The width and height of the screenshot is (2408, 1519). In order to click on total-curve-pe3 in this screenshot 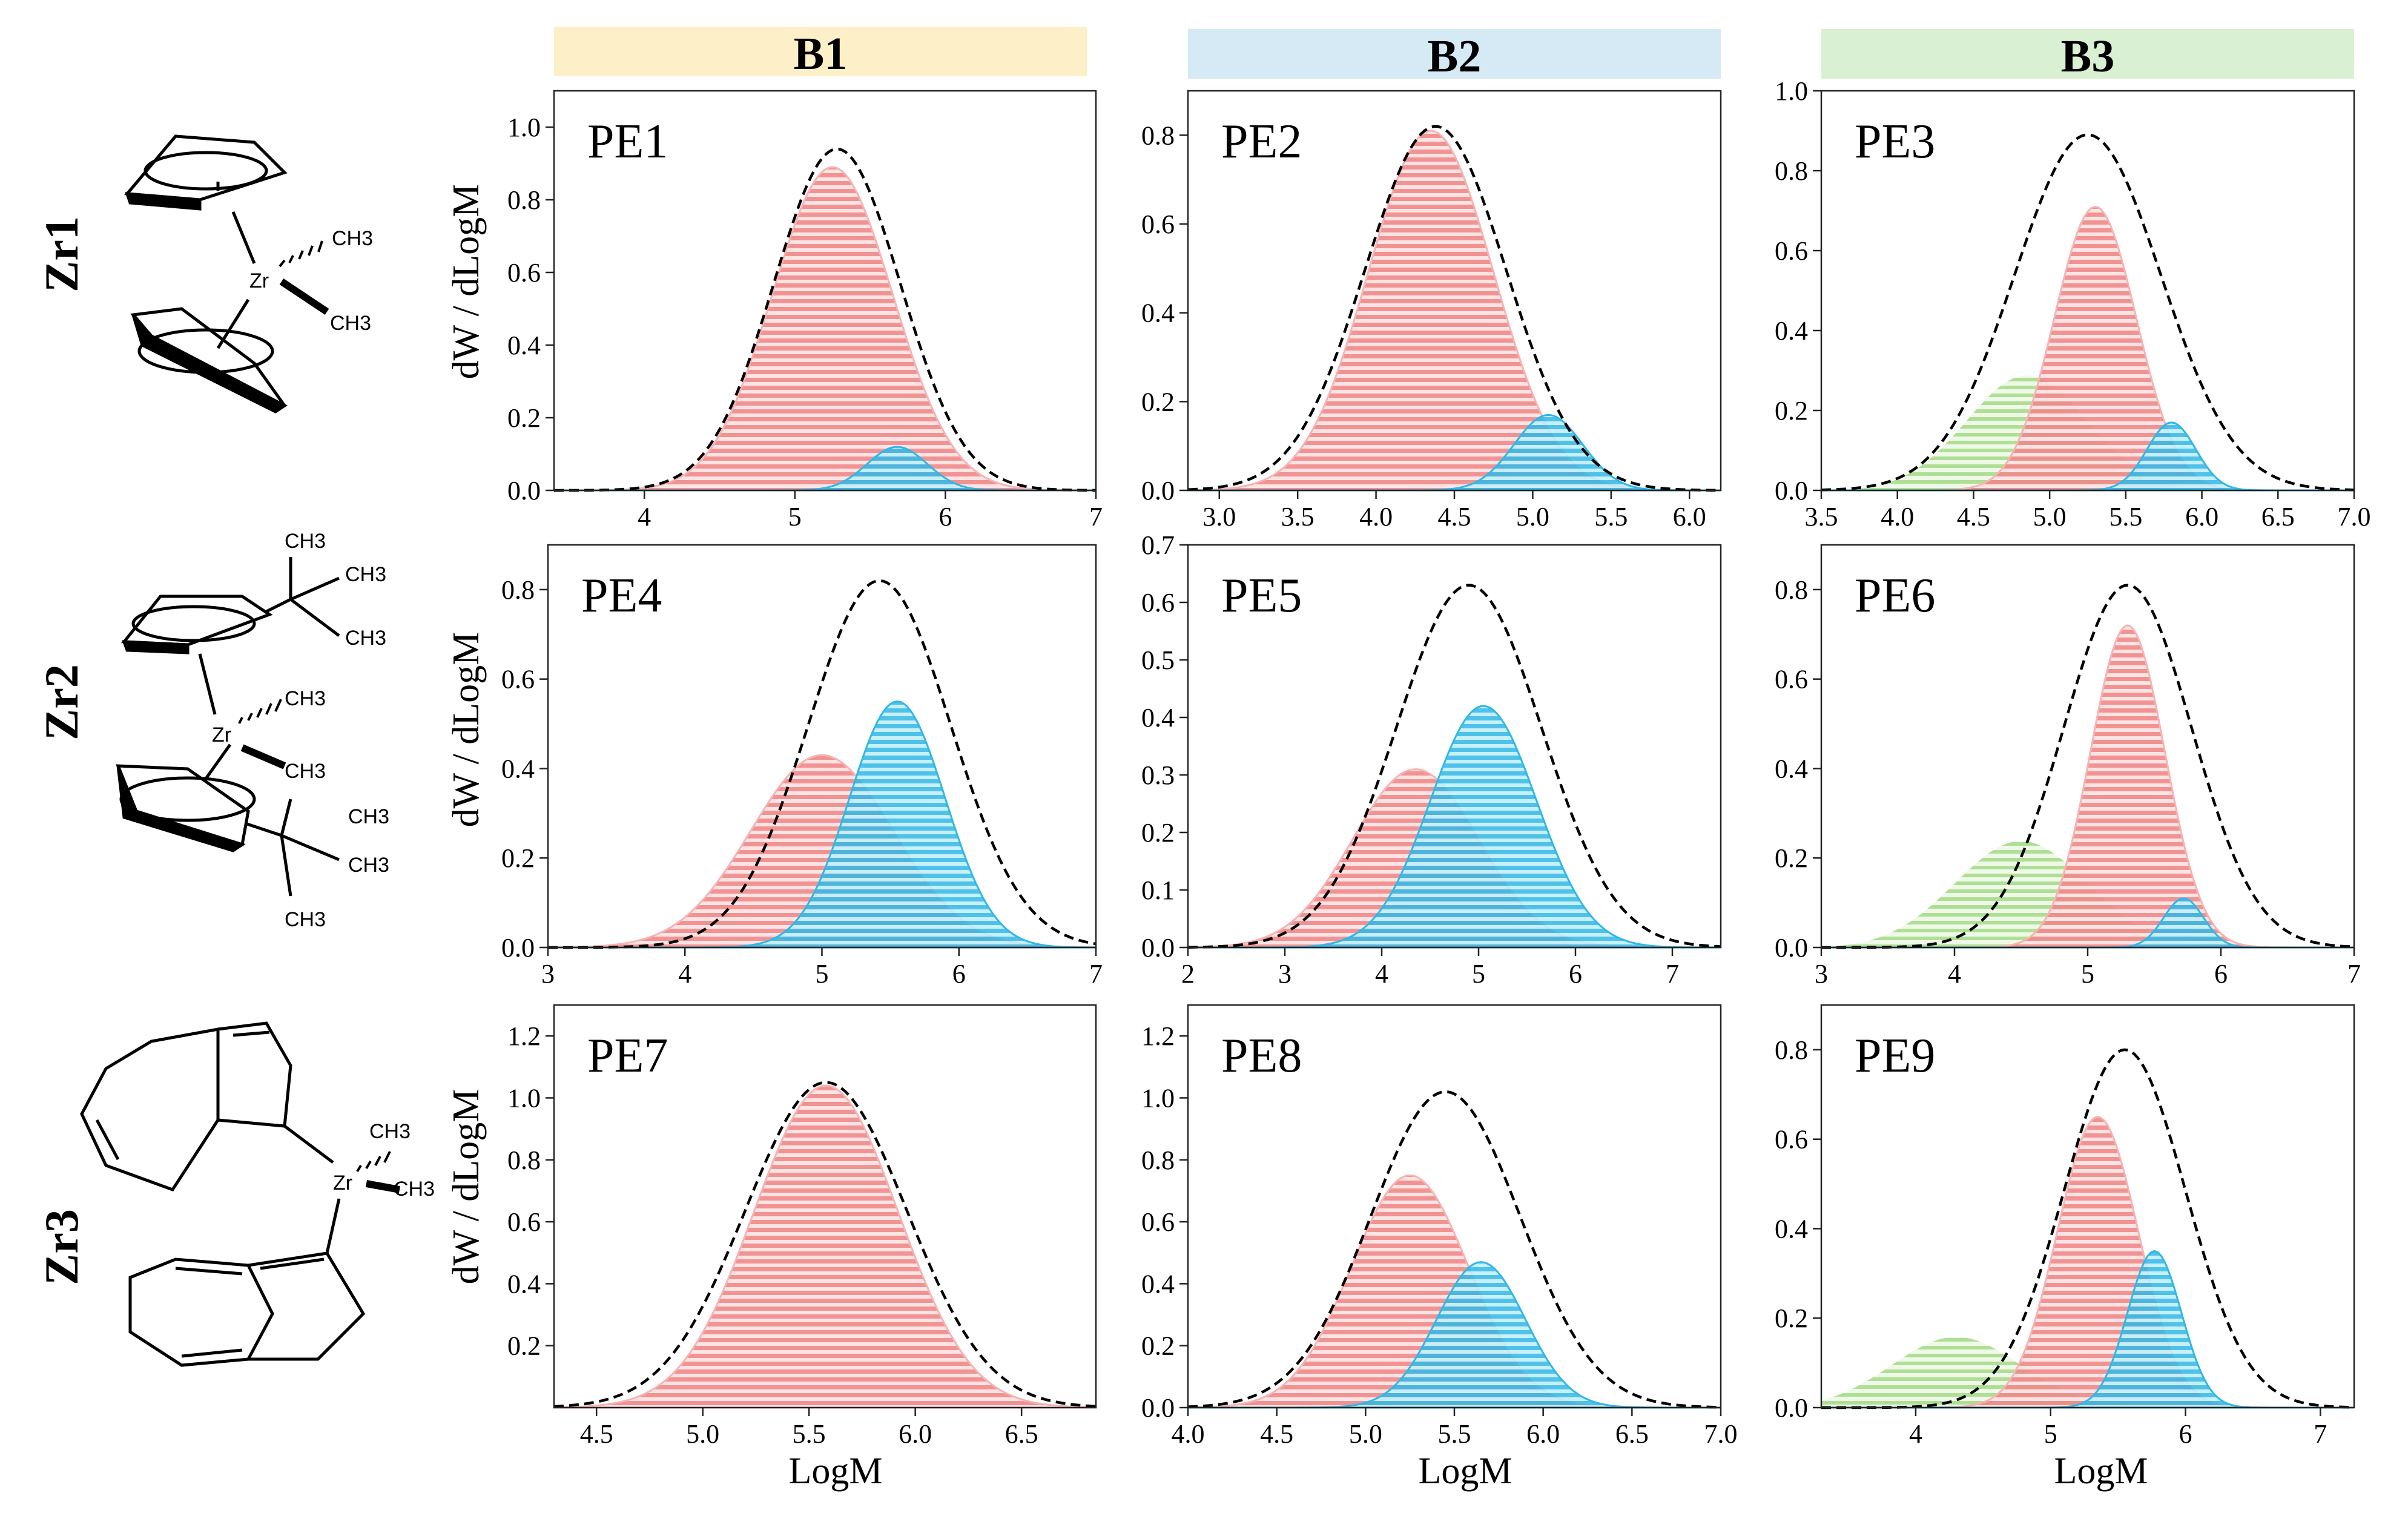, I will do `click(2088, 313)`.